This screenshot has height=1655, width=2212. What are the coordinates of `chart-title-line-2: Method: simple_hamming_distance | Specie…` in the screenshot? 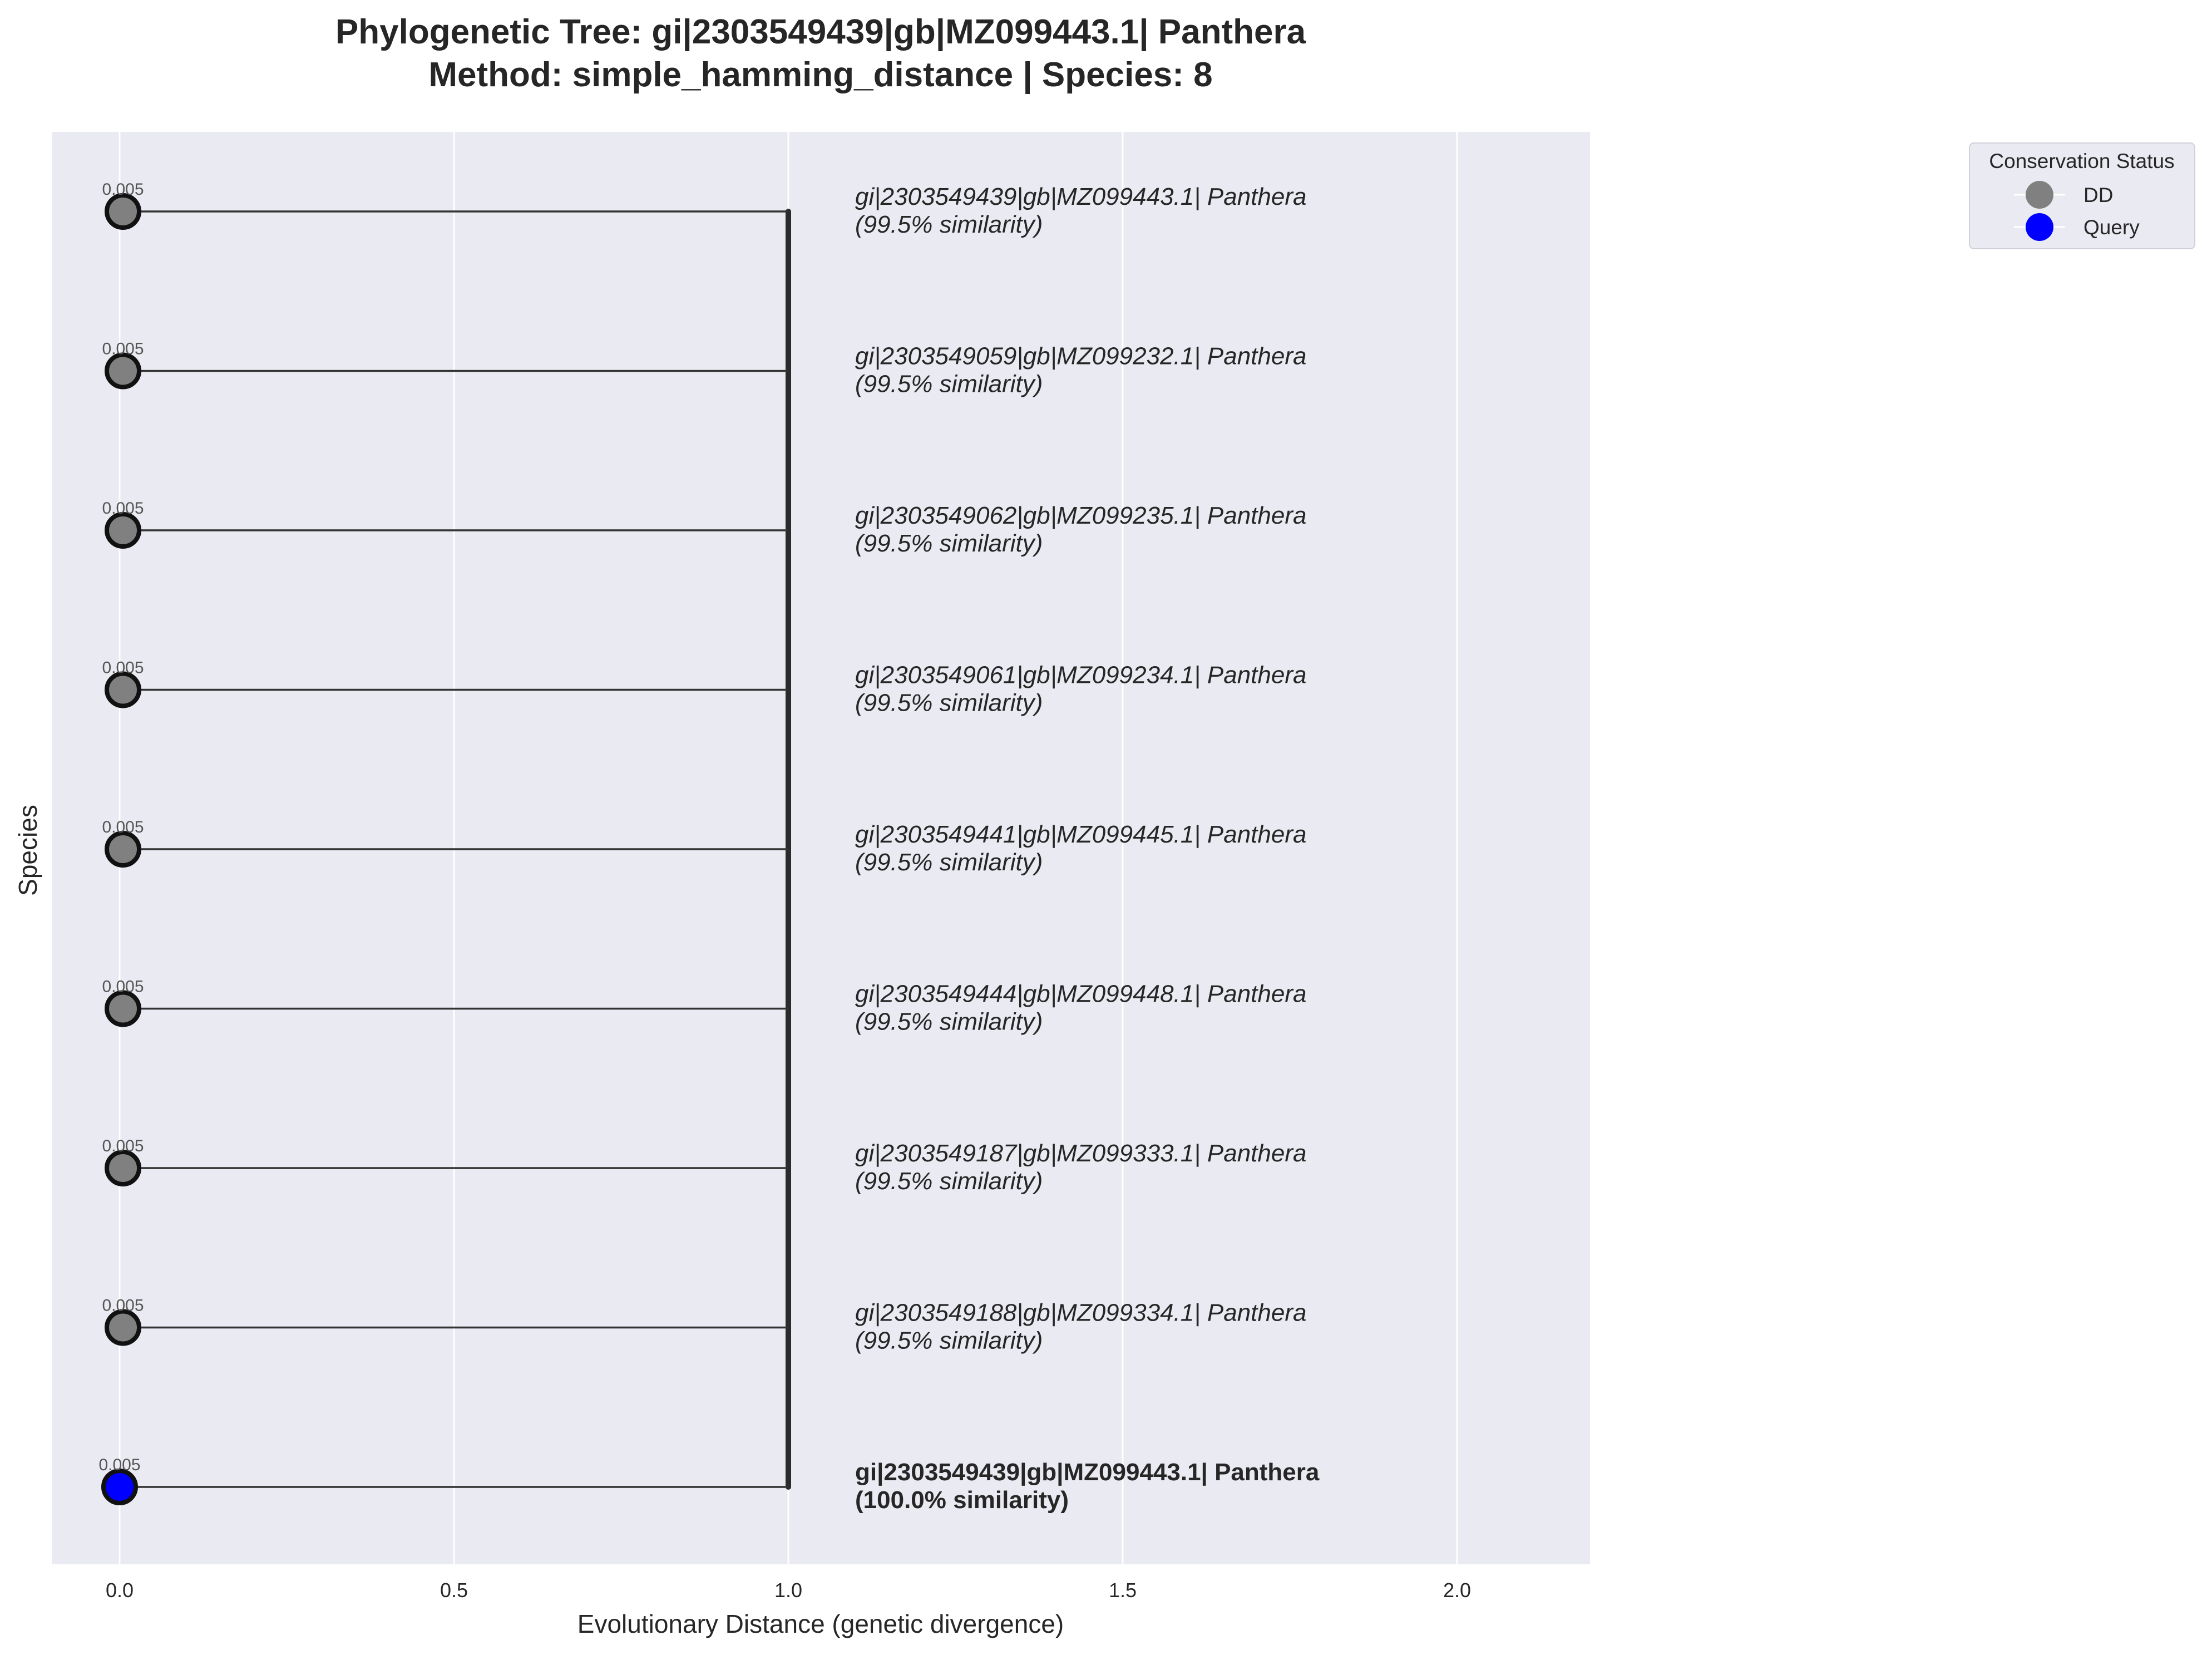 It's located at (820, 75).